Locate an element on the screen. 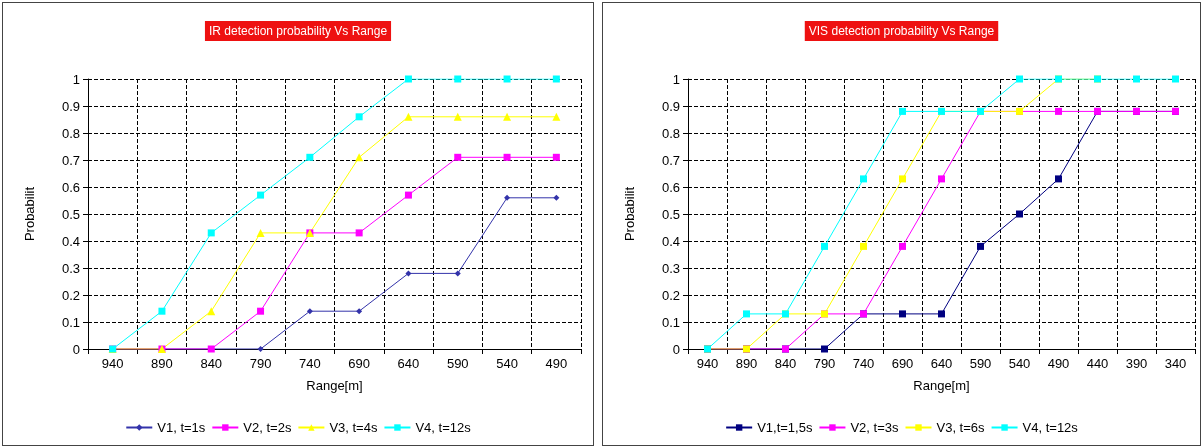 This screenshot has width=1203, height=448. chart-title: IR detection probability Vs Range is located at coordinates (298, 31).